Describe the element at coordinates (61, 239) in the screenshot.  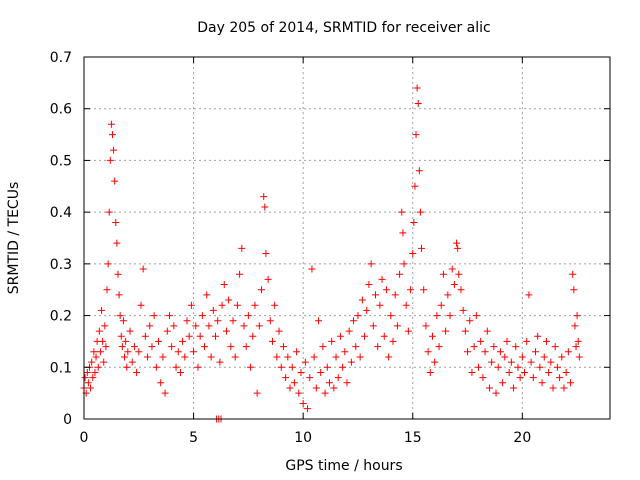
I see `y-tick-labels: 0 0.1 0.2 0.3 0.4 0.5 0.6 0.7` at that location.